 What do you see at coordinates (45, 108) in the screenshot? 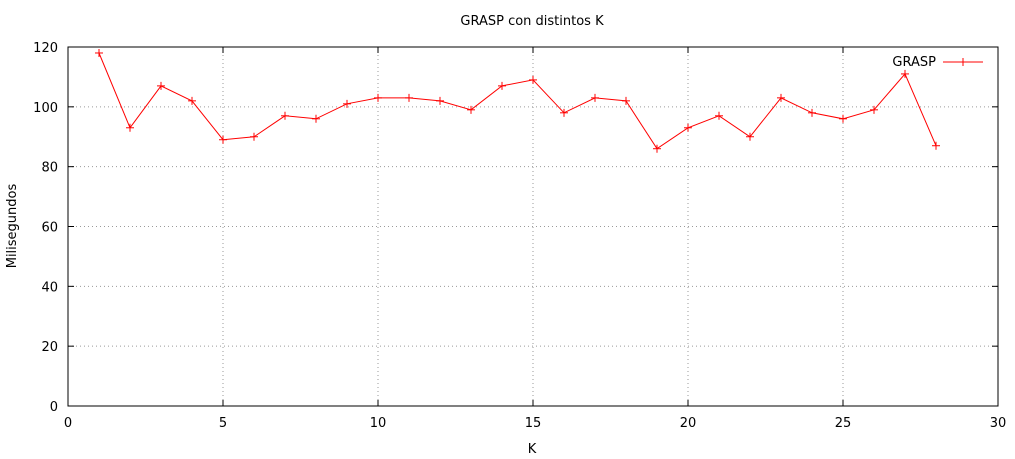
I see `y-tick-label: 100` at bounding box center [45, 108].